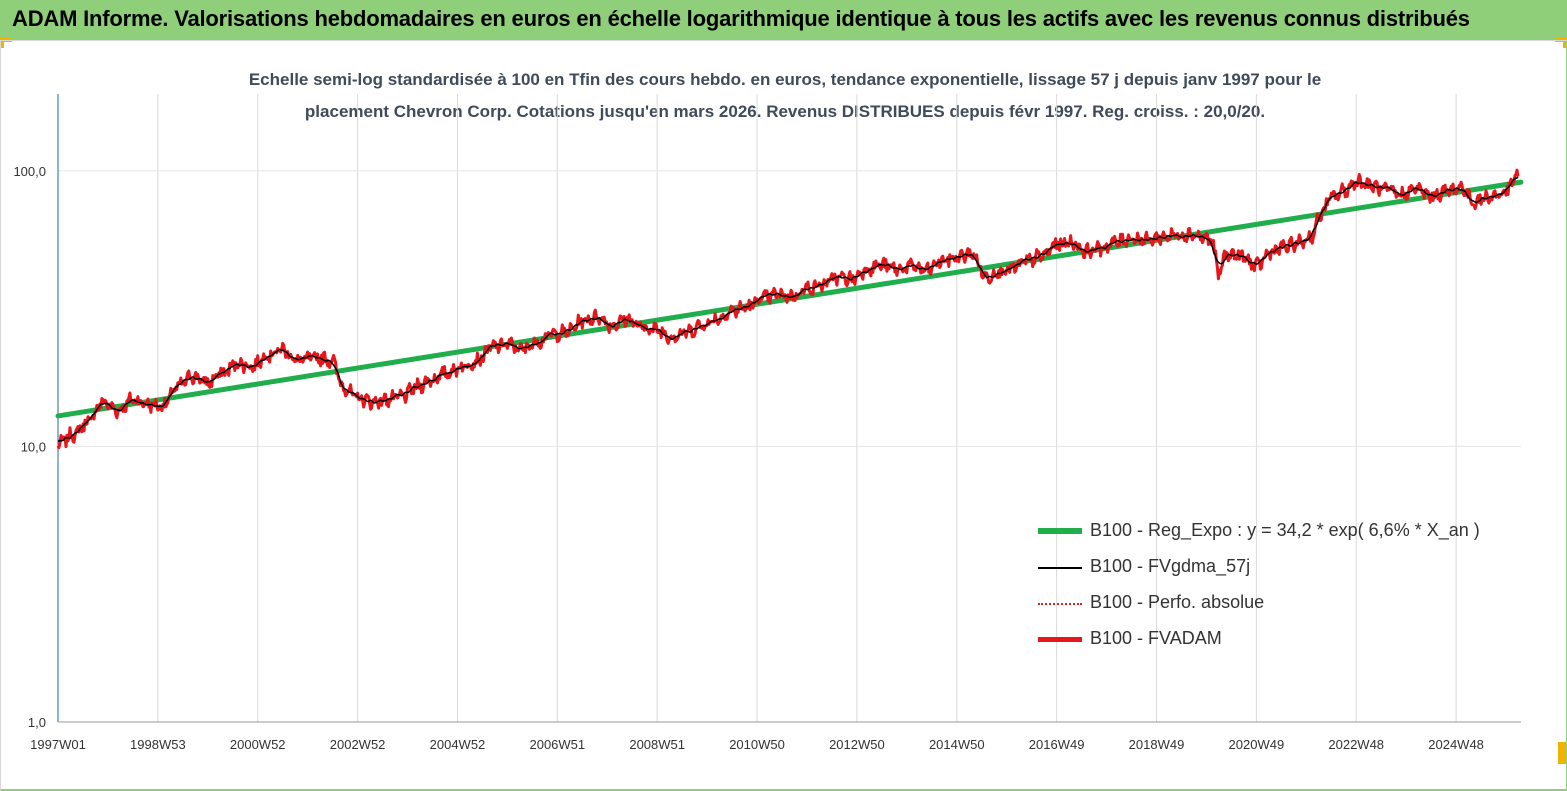 The image size is (1567, 791). I want to click on x-tick-label: 2012W50, so click(857, 744).